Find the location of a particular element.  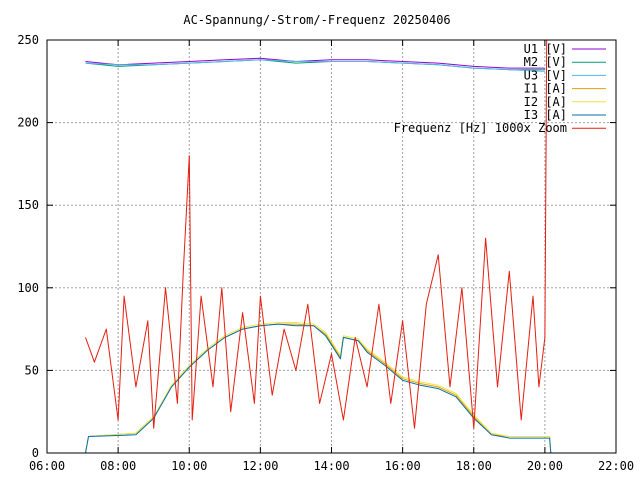

legend-label-1: U1 [V] is located at coordinates (545, 49).